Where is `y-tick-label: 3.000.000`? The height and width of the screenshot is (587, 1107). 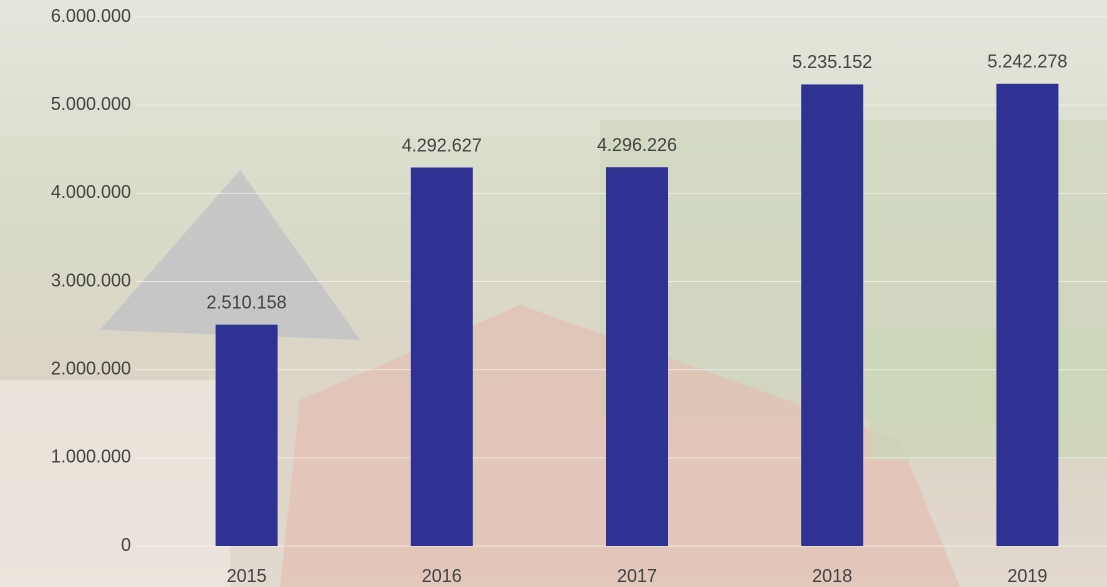
y-tick-label: 3.000.000 is located at coordinates (91, 280).